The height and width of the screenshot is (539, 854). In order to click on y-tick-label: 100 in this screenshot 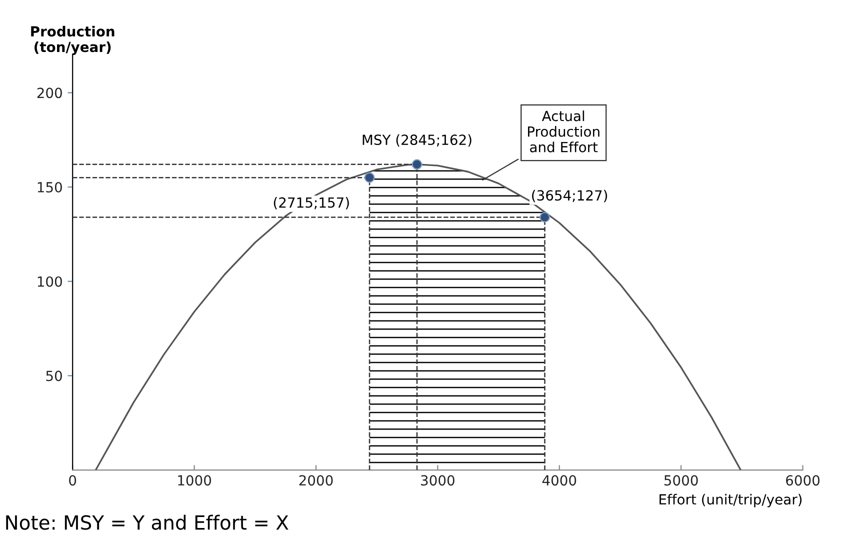, I will do `click(50, 281)`.